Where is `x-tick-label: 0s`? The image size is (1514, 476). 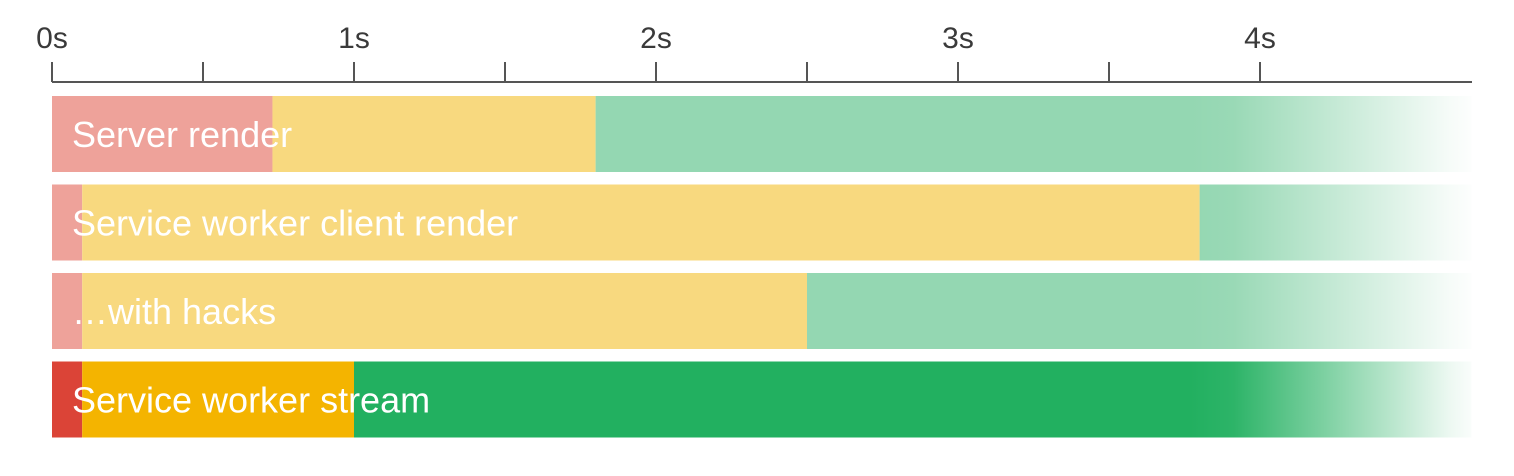
x-tick-label: 0s is located at coordinates (52, 38).